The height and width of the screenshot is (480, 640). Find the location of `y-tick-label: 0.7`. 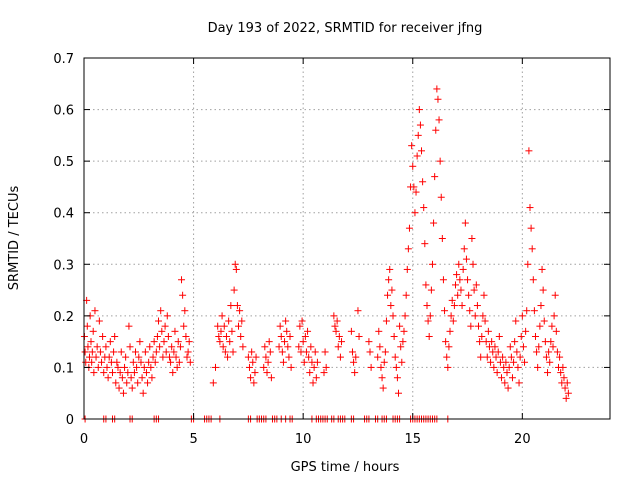

y-tick-label: 0.7 is located at coordinates (63, 59).